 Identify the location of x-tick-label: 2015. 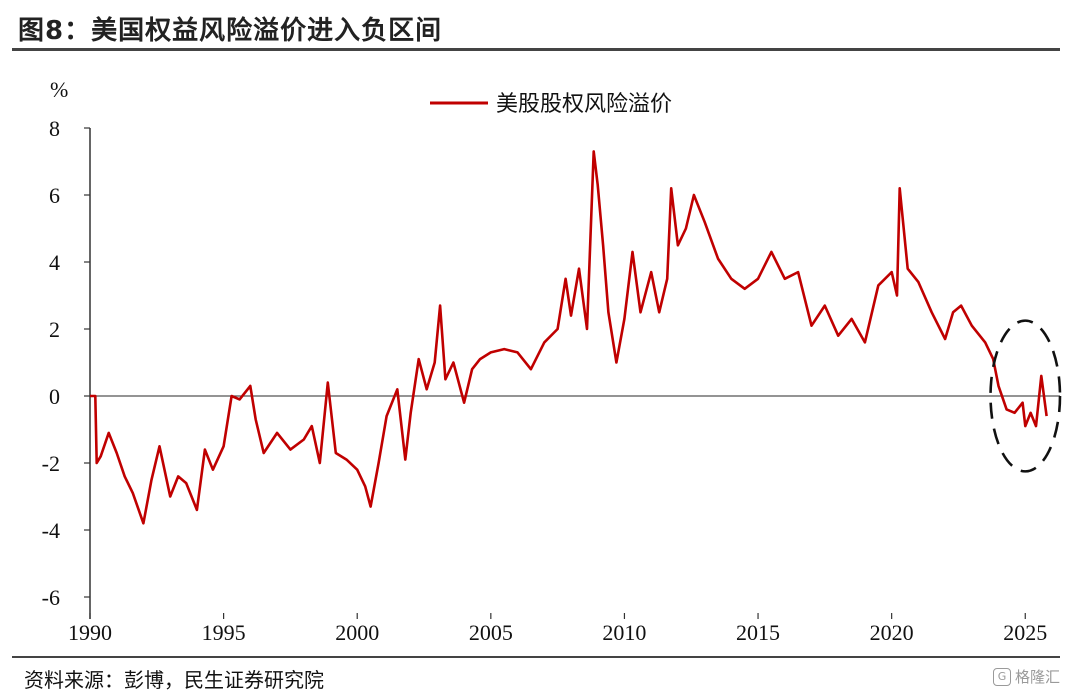
(758, 632).